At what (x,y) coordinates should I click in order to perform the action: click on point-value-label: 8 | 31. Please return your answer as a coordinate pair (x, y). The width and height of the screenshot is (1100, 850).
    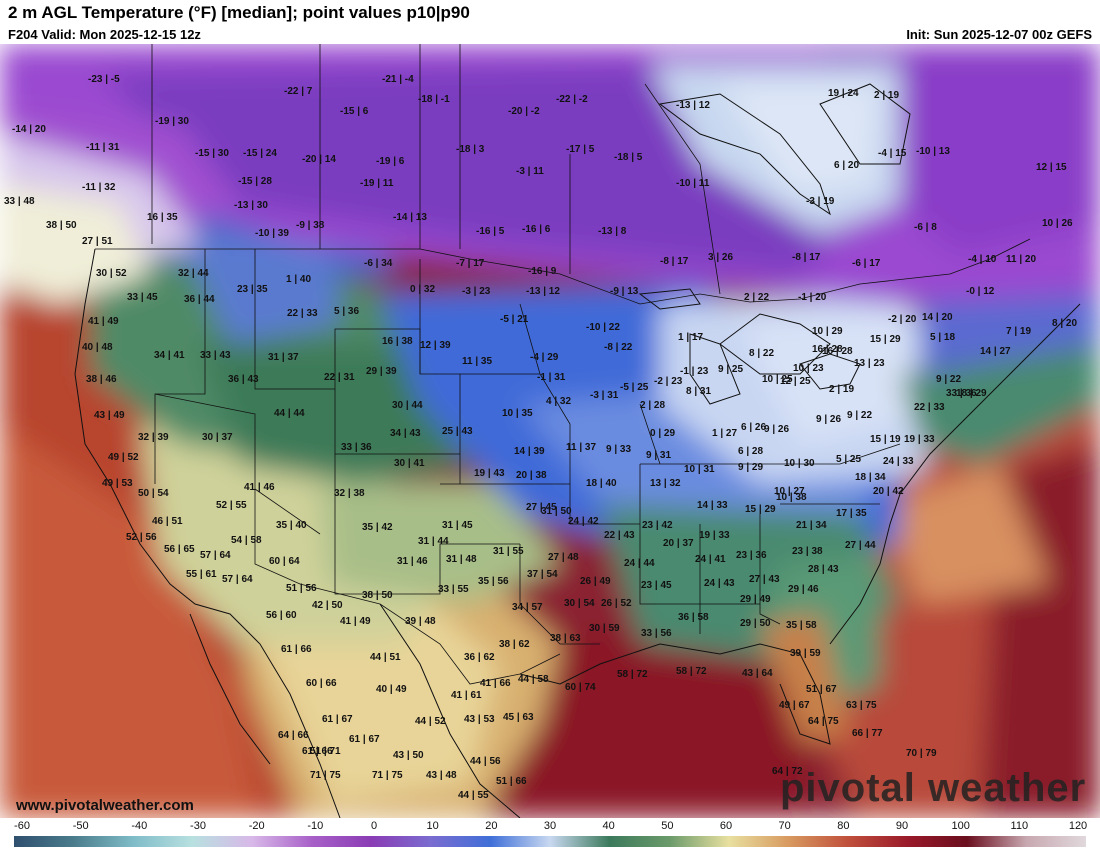
    Looking at the image, I should click on (698, 391).